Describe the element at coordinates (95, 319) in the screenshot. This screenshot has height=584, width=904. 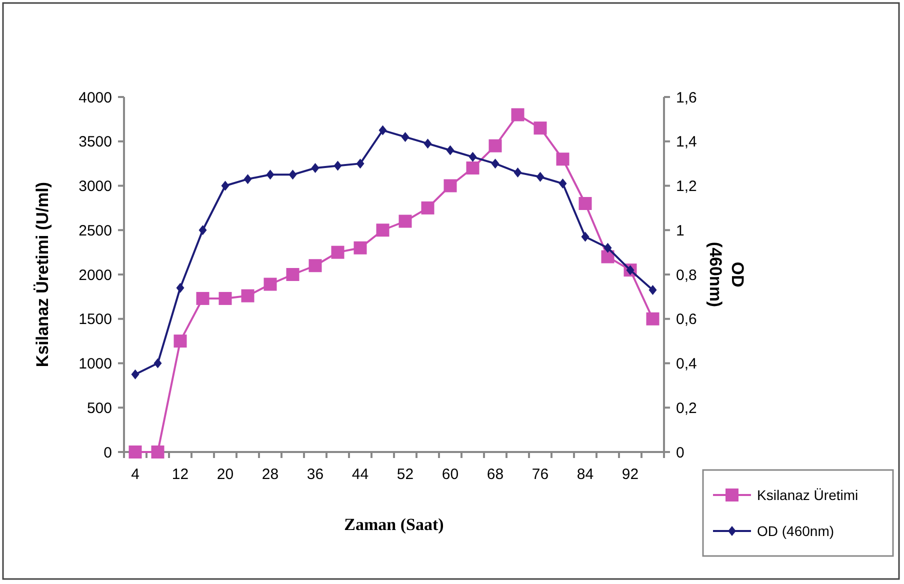
I see `y-tick-label: 1500` at that location.